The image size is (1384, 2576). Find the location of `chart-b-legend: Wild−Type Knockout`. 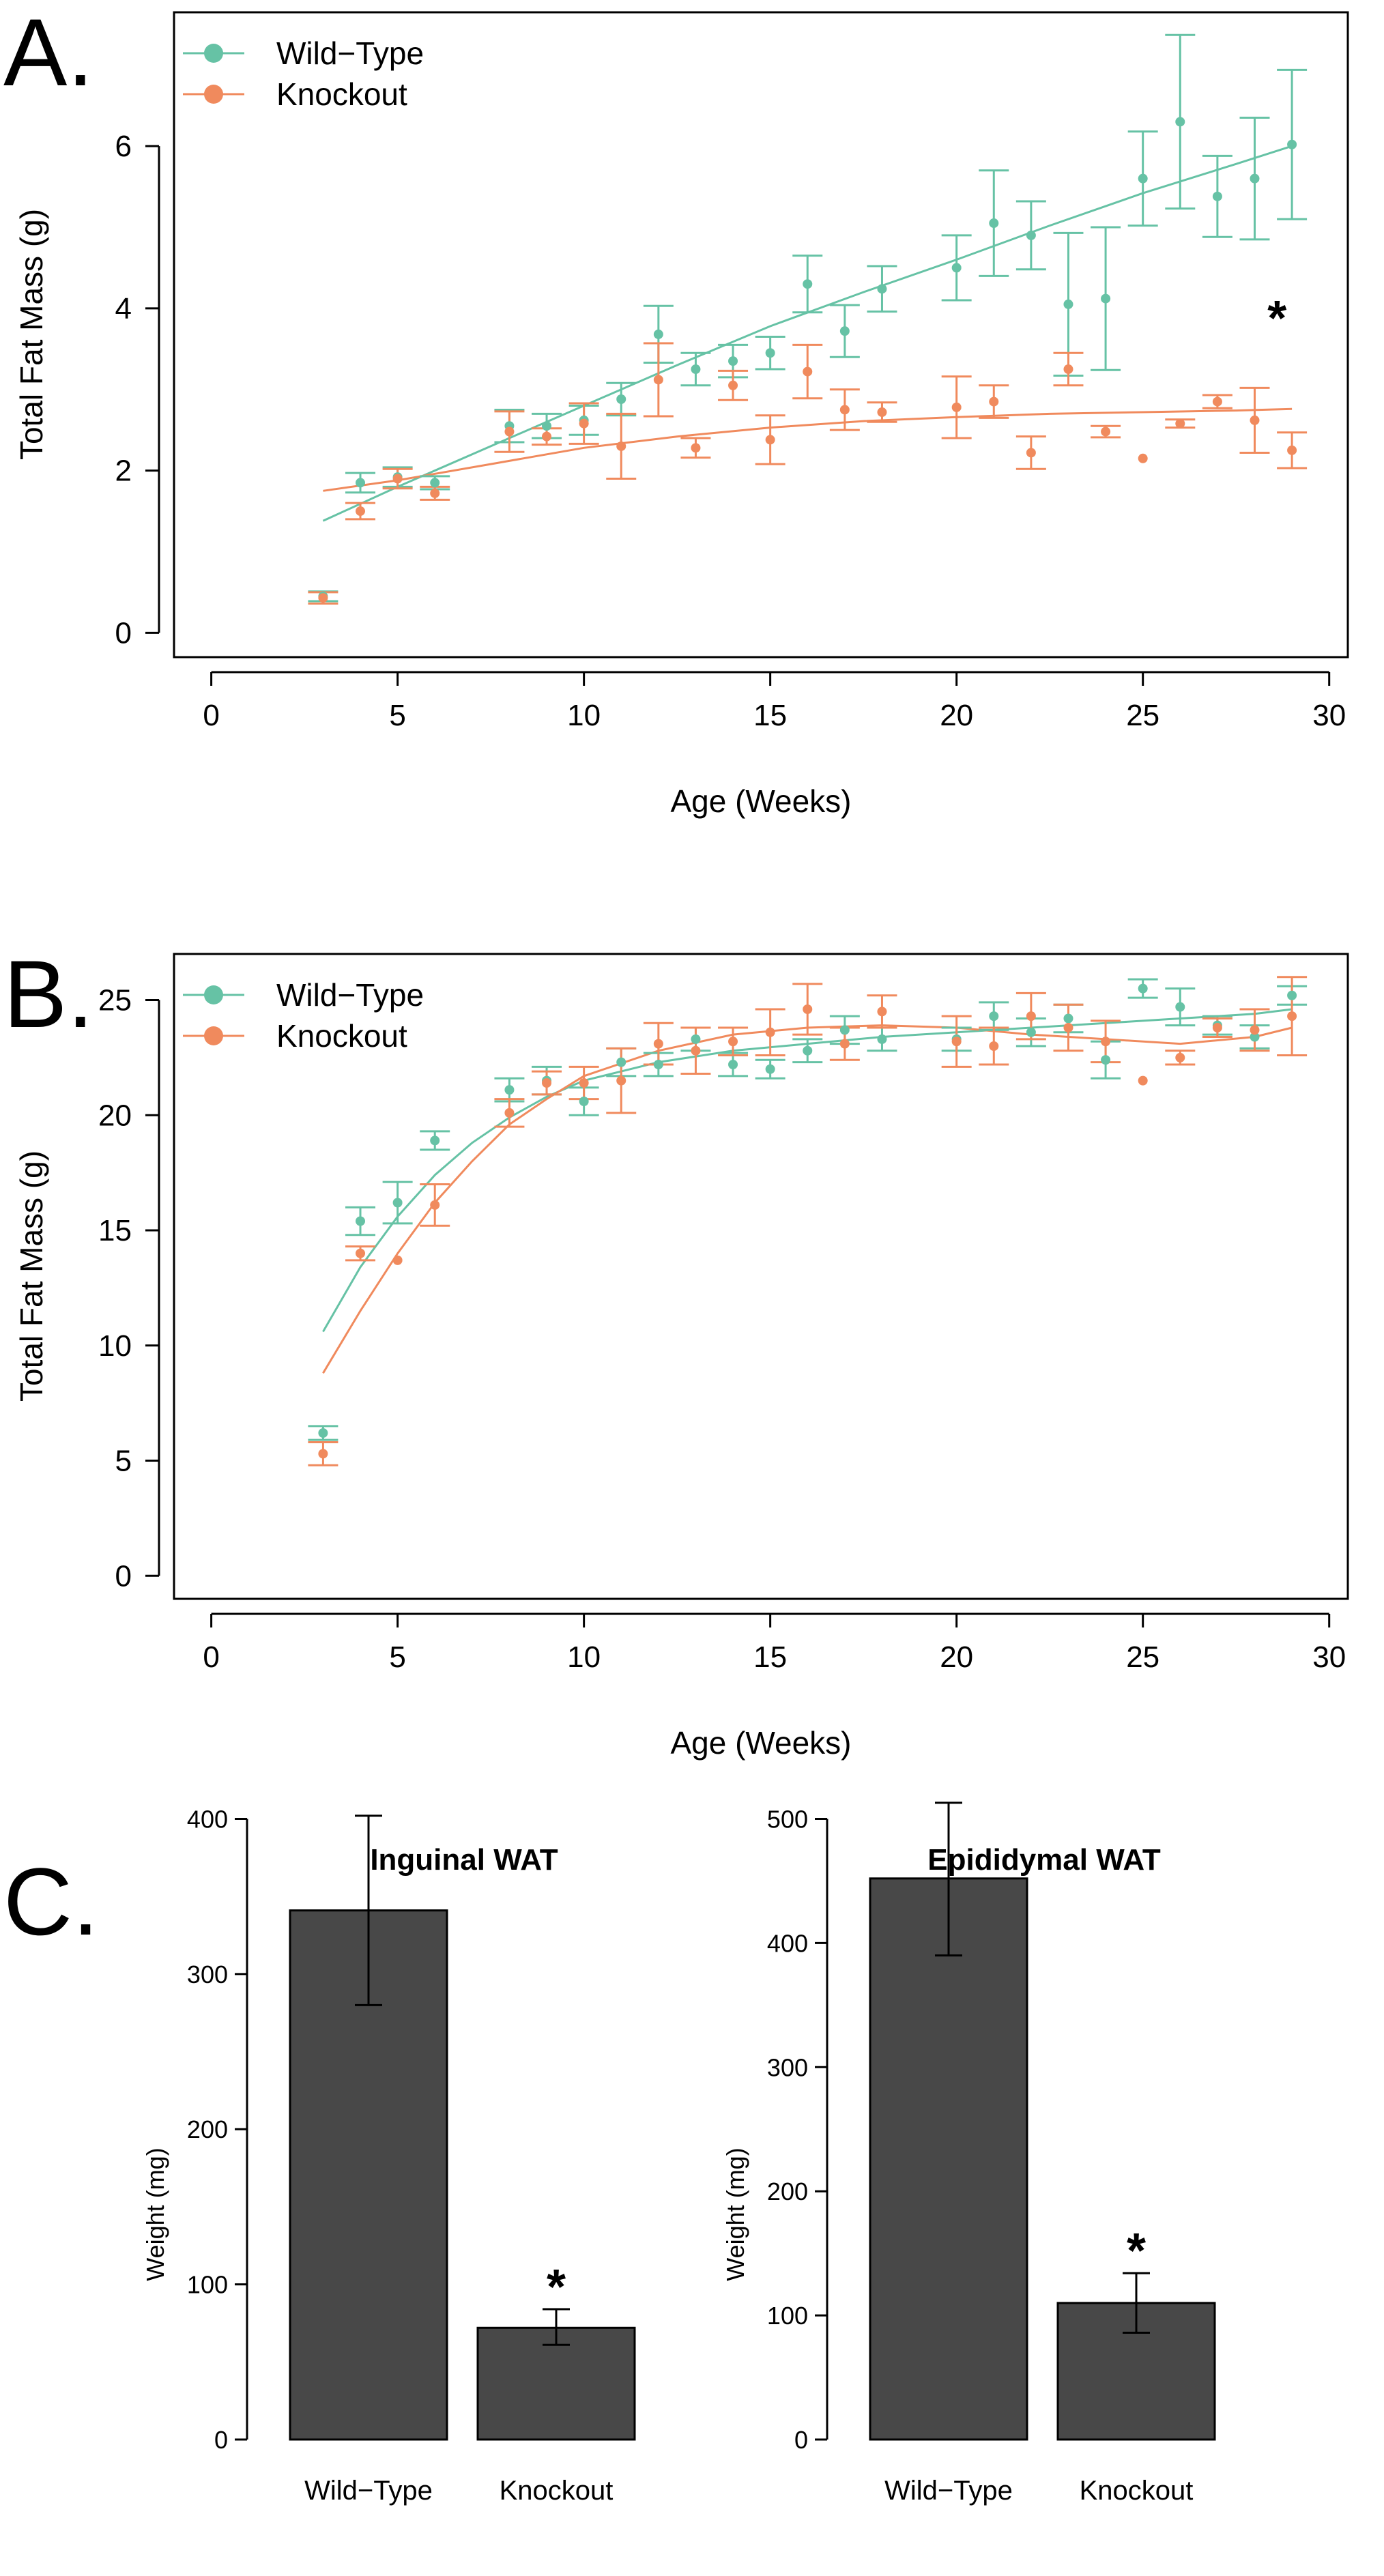

chart-b-legend: Wild−Type Knockout is located at coordinates (303, 1015).